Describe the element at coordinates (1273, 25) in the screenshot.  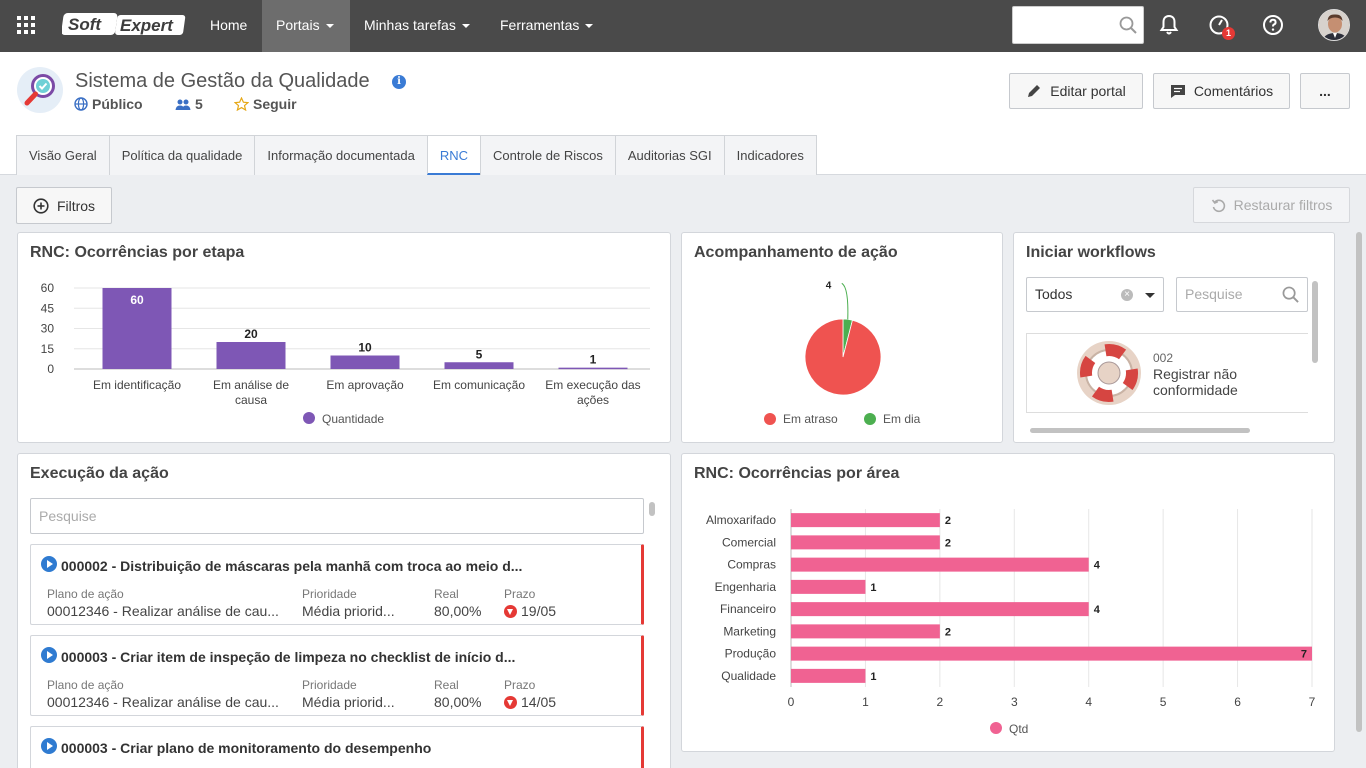
I see `help-icon` at that location.